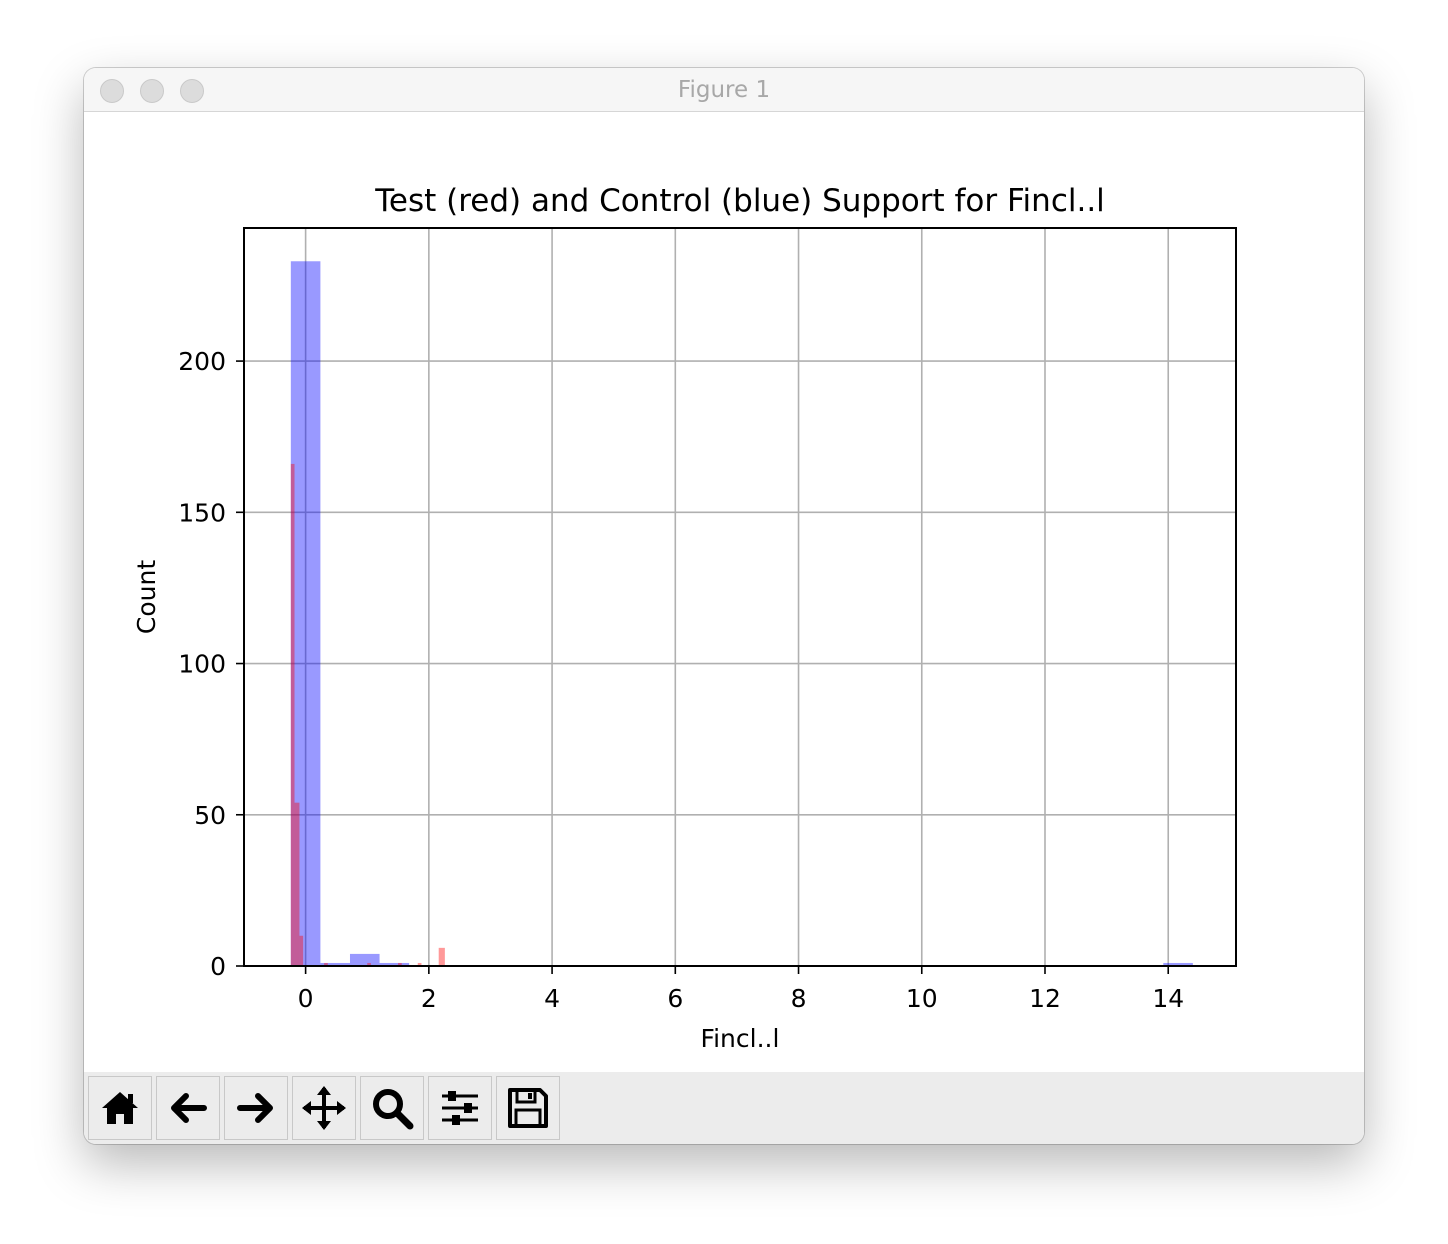 The width and height of the screenshot is (1448, 1244). Describe the element at coordinates (192, 91) in the screenshot. I see `zoom-window-button` at that location.